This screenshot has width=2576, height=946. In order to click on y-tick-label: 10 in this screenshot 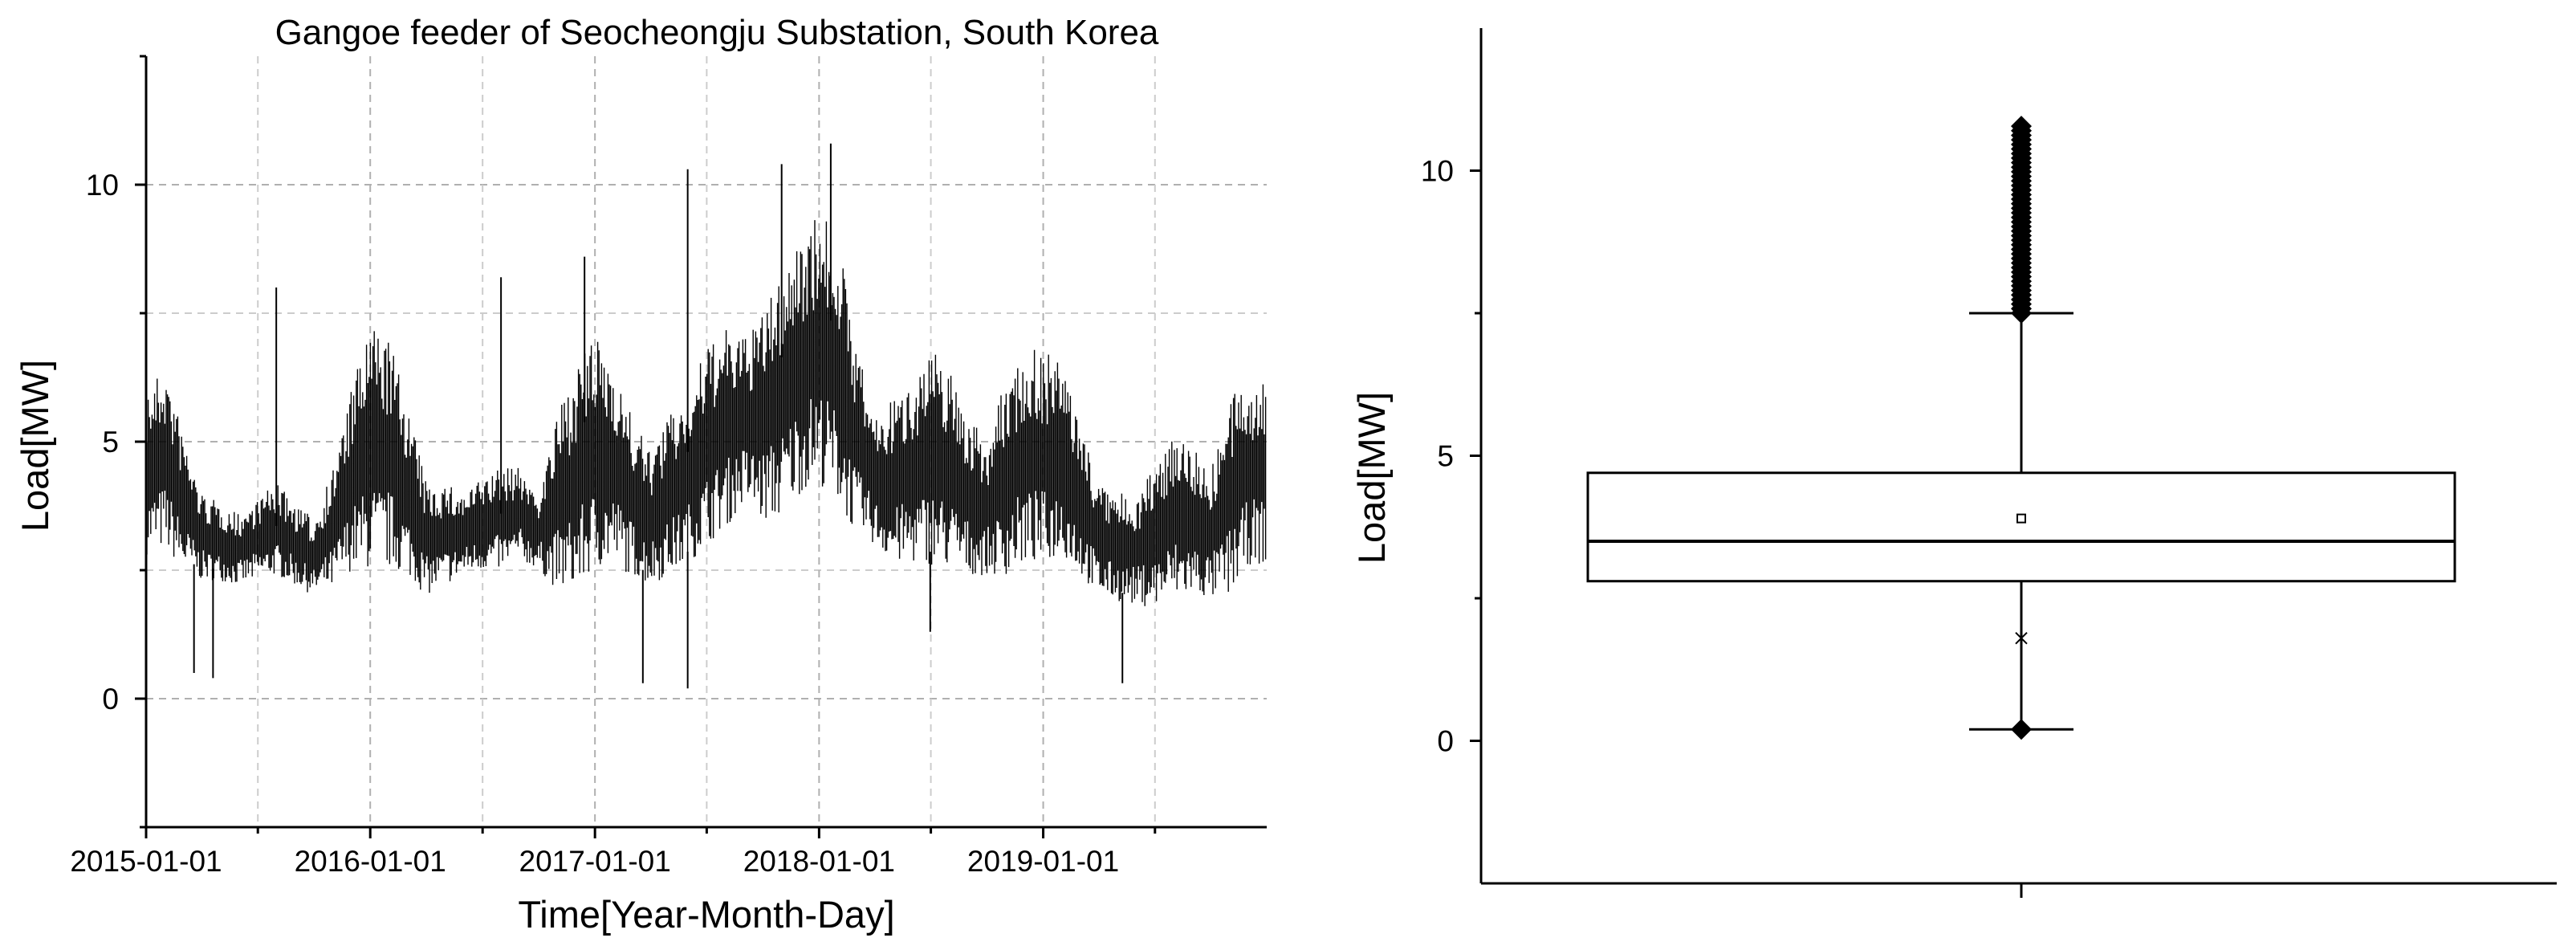, I will do `click(102, 185)`.